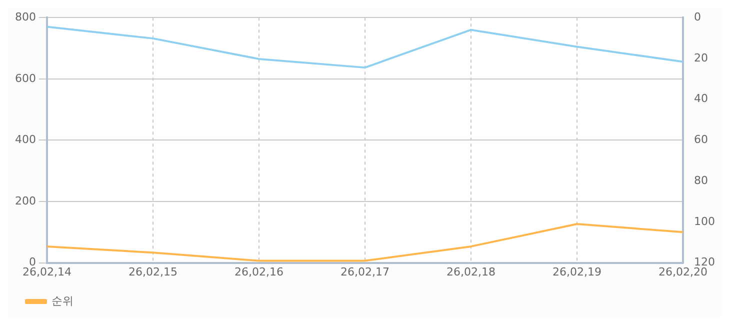 Image resolution: width=730 pixels, height=325 pixels. I want to click on y-tick-label: 400, so click(25, 139).